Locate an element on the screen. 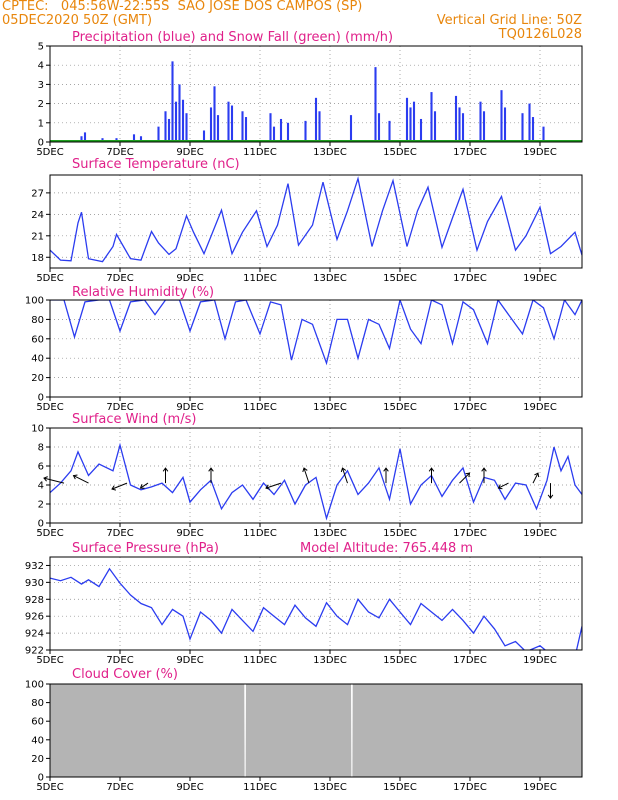  y-tick-label: 21 is located at coordinates (37, 236).